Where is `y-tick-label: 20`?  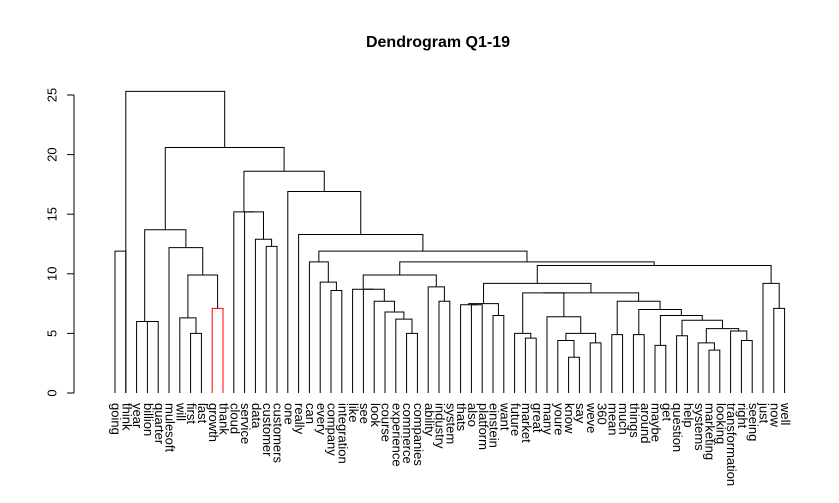 y-tick-label: 20 is located at coordinates (51, 154).